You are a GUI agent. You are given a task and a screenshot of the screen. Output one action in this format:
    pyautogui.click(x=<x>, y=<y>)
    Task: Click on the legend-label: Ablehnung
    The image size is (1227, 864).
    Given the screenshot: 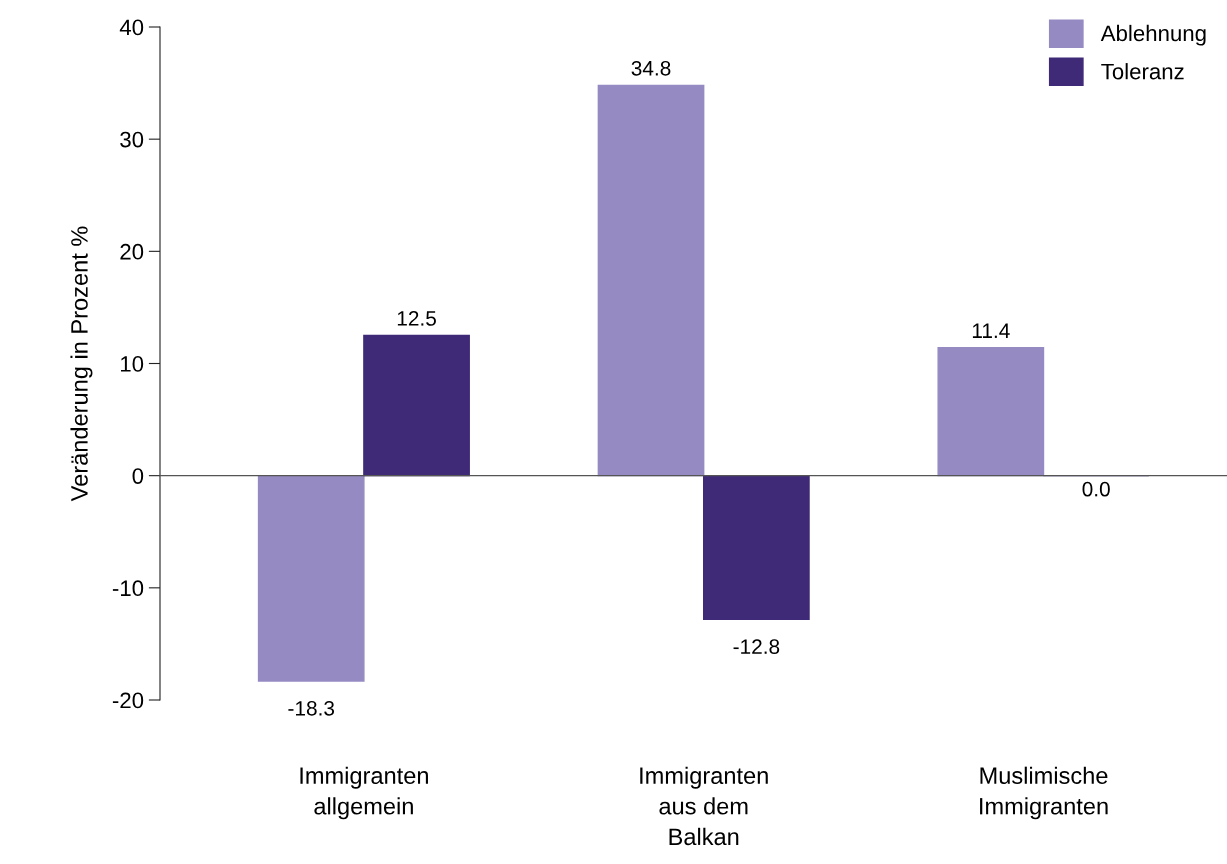 What is the action you would take?
    pyautogui.click(x=1153, y=35)
    